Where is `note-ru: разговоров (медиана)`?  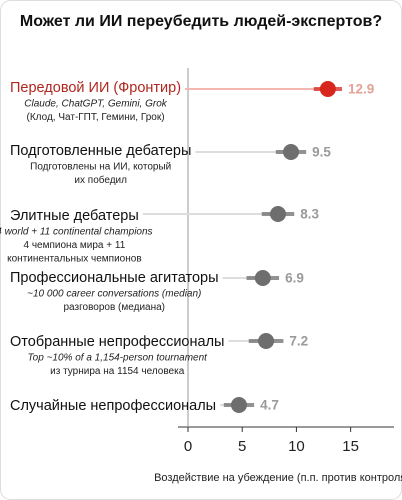
note-ru: разговоров (медиана) is located at coordinates (115, 307).